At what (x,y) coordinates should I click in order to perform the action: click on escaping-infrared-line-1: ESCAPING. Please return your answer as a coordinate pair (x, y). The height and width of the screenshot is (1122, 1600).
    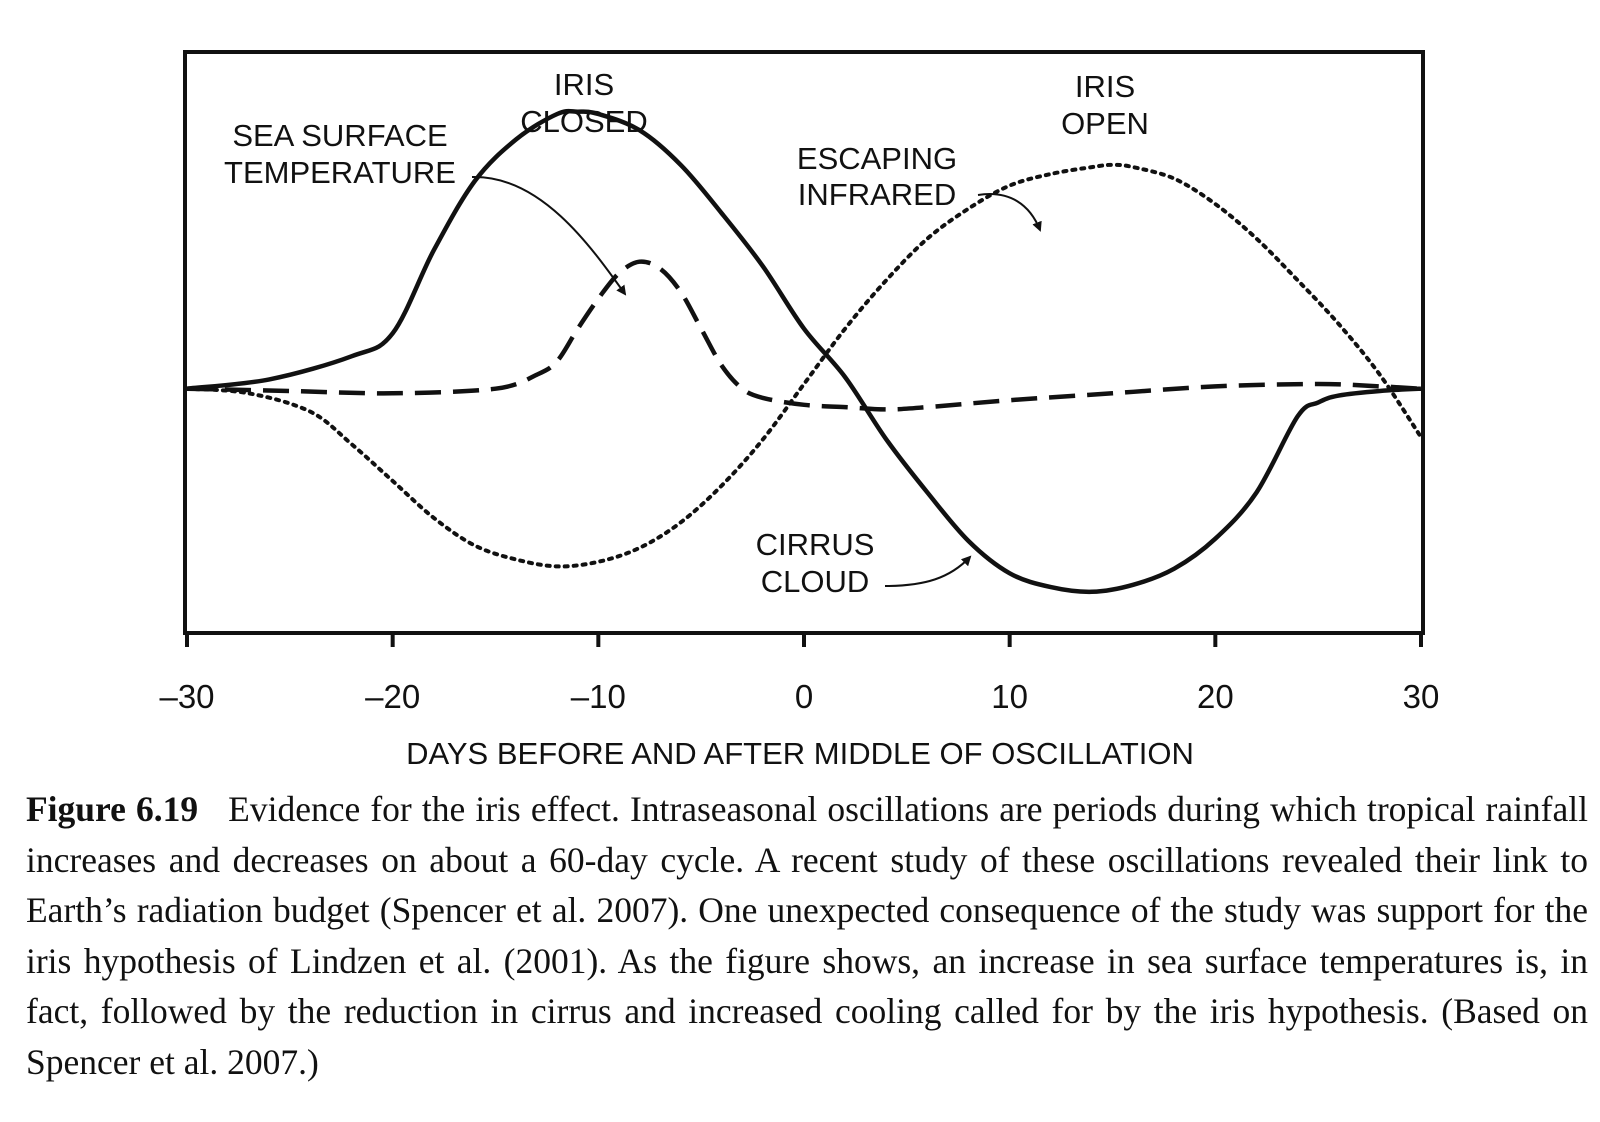
    Looking at the image, I should click on (877, 158).